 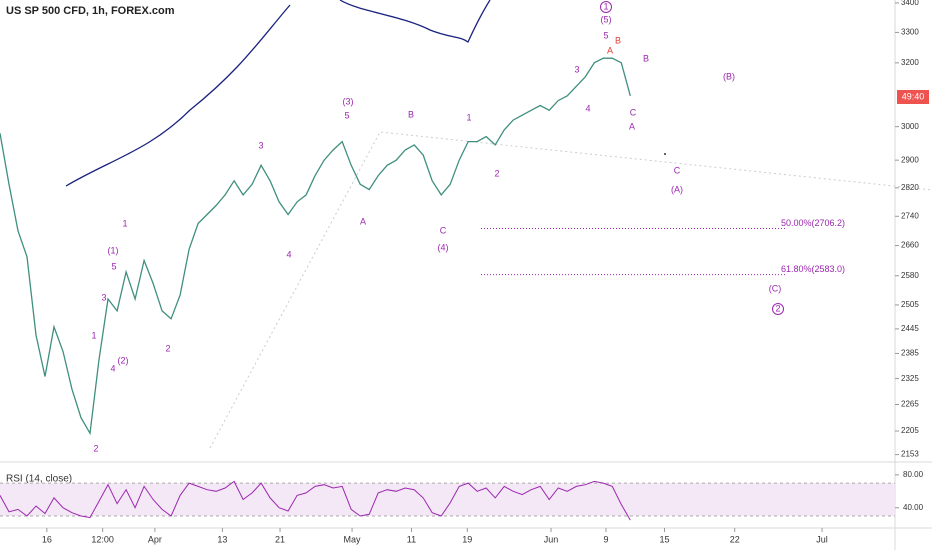 What do you see at coordinates (910, 3) in the screenshot?
I see `y-tick-label: 3400` at bounding box center [910, 3].